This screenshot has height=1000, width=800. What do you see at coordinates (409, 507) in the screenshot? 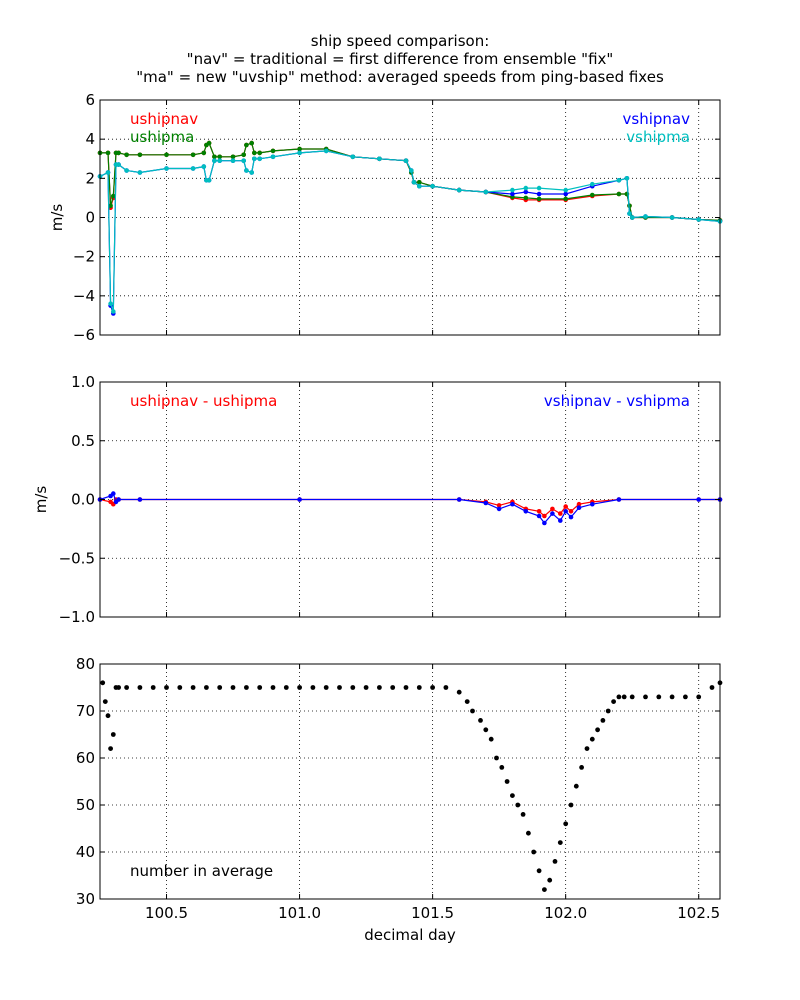
I see `series-line-ushipnav---ushipma` at bounding box center [409, 507].